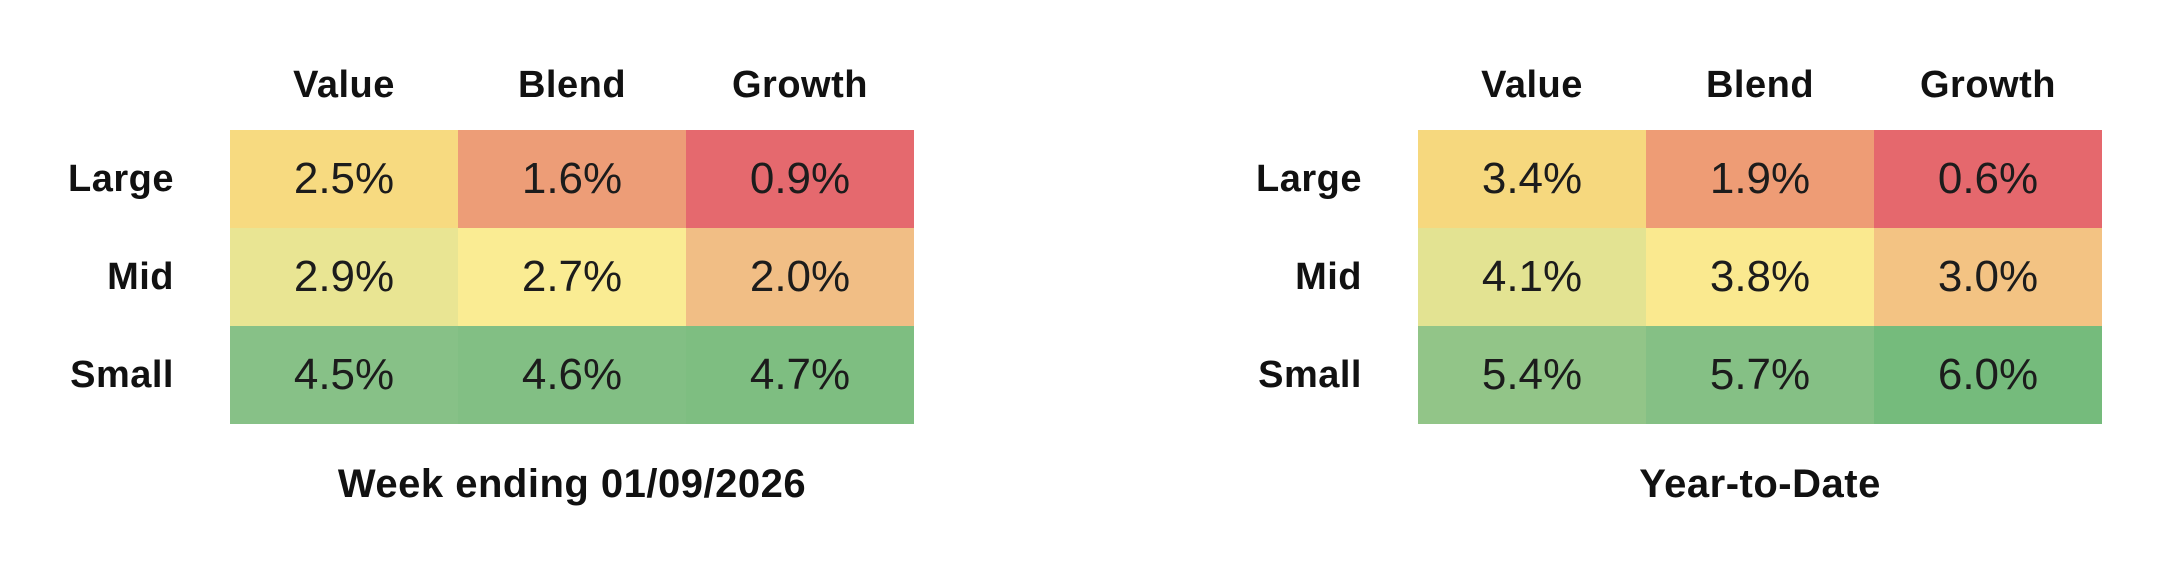 This screenshot has height=580, width=2160. What do you see at coordinates (1988, 277) in the screenshot?
I see `cell-mid-growth: 3.0%` at bounding box center [1988, 277].